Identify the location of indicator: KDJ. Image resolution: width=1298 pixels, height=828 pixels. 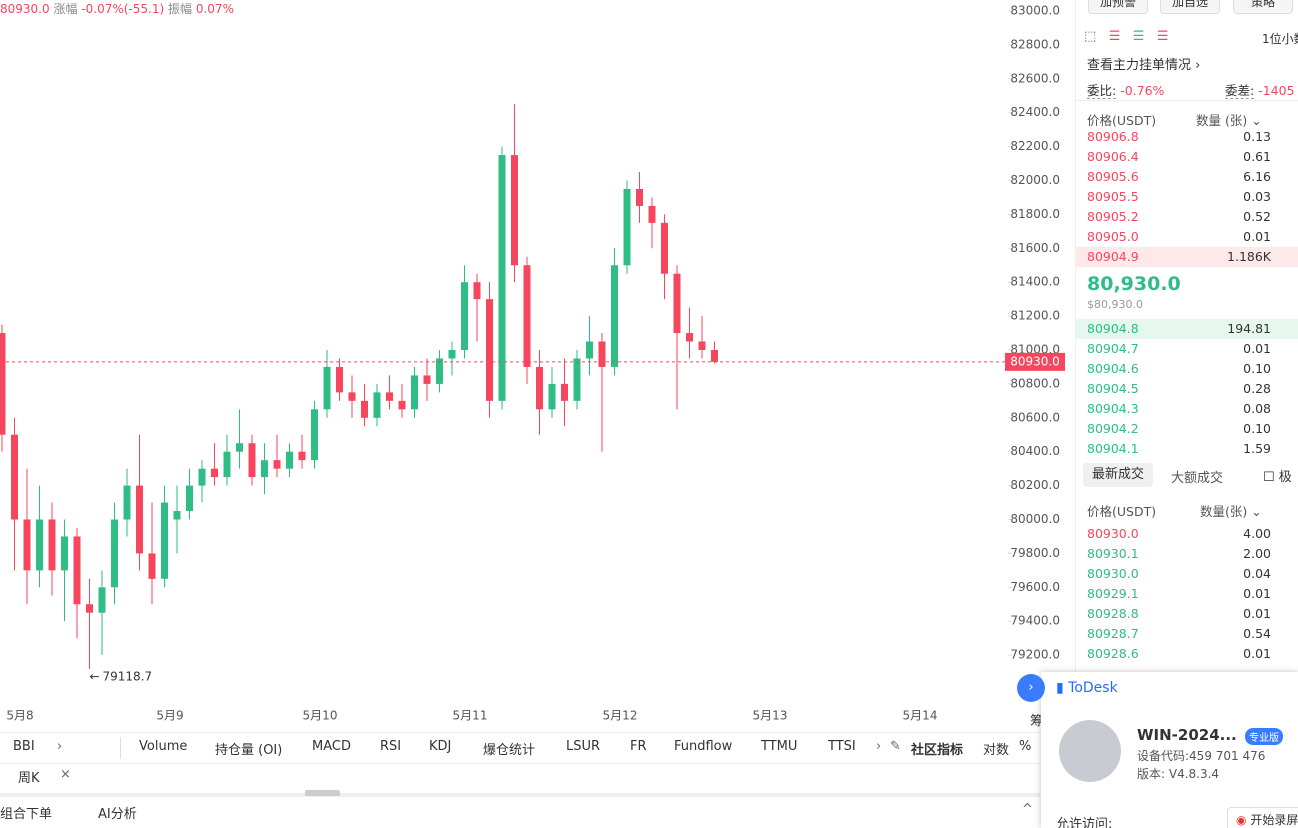
(440, 746).